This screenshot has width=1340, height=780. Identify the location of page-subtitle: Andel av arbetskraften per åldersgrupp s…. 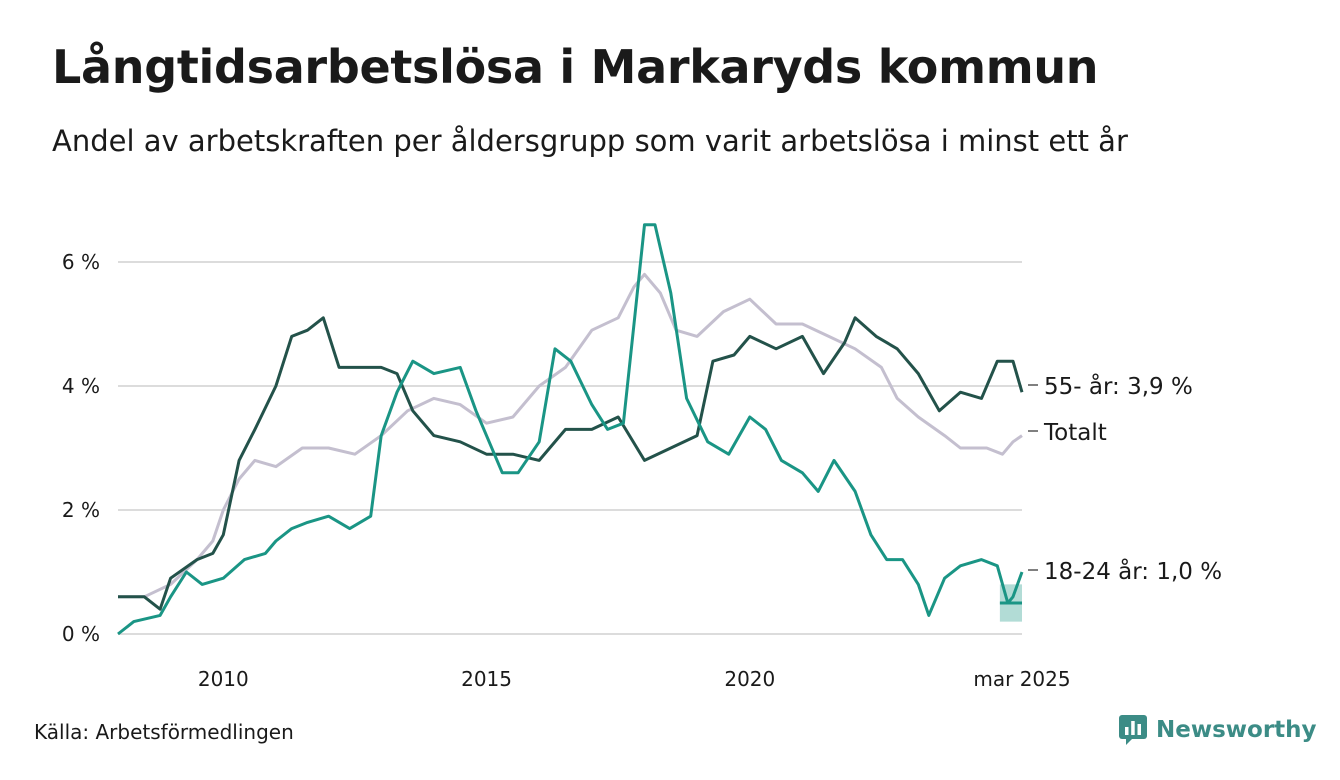
(590, 141).